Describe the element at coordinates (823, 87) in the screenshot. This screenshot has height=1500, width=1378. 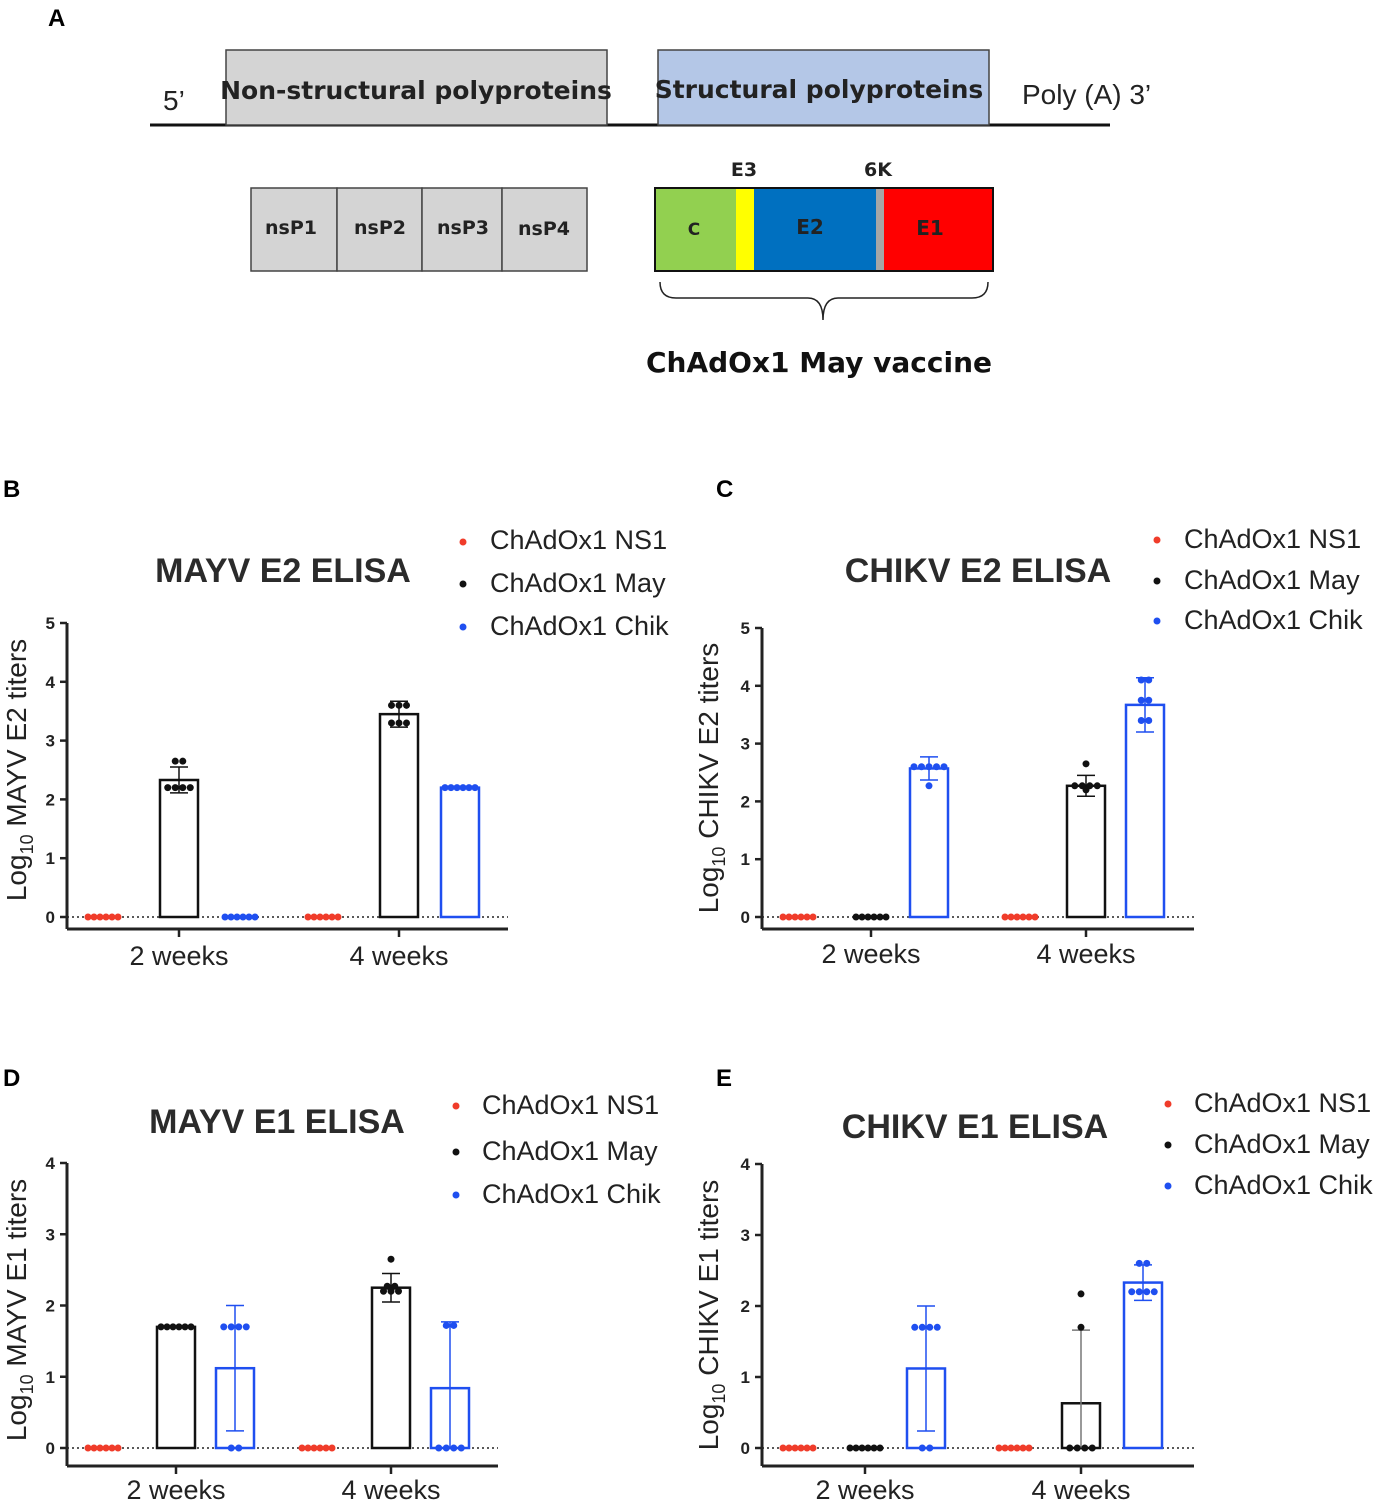
I see `structural-box` at that location.